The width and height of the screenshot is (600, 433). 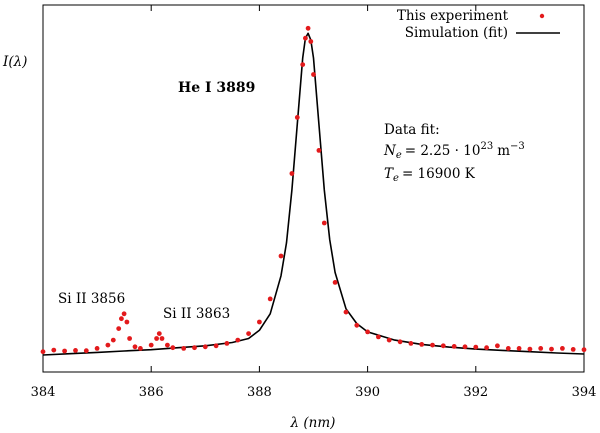 I want to click on ne-value: = 2.25 · 10, so click(x=443, y=151).